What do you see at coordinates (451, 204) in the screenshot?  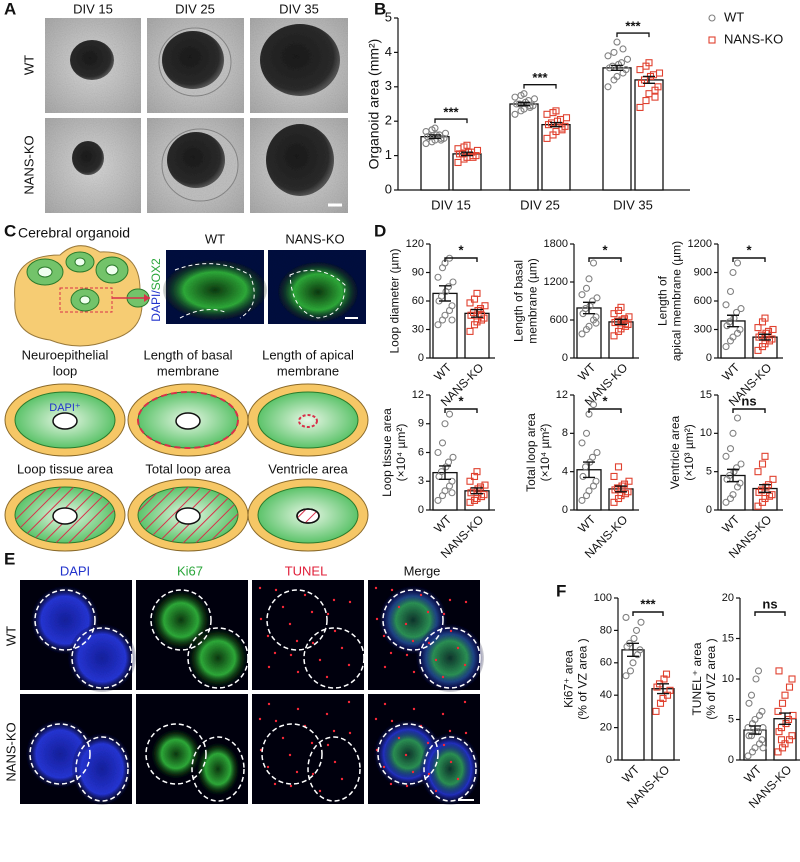 I see `x-tick-label: DIV 15` at bounding box center [451, 204].